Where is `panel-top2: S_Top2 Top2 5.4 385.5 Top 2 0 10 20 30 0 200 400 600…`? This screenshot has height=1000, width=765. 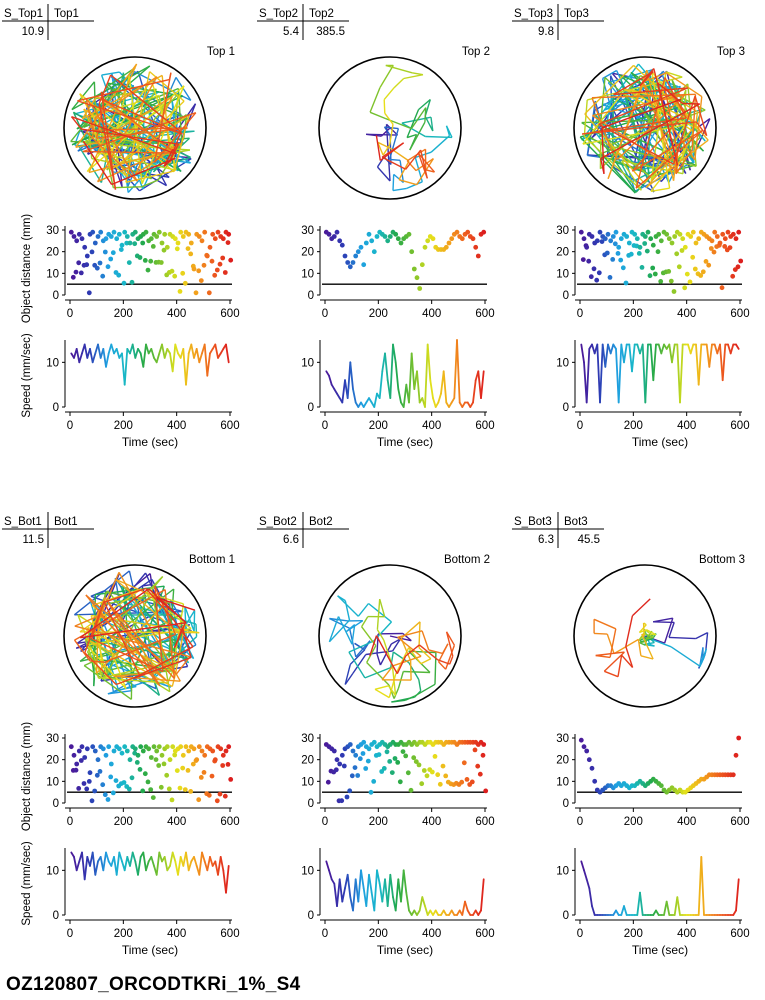
panel-top2: S_Top2 Top2 5.4 385.5 Top 2 0 10 20 30 0 200 400 600… is located at coordinates (376, 226).